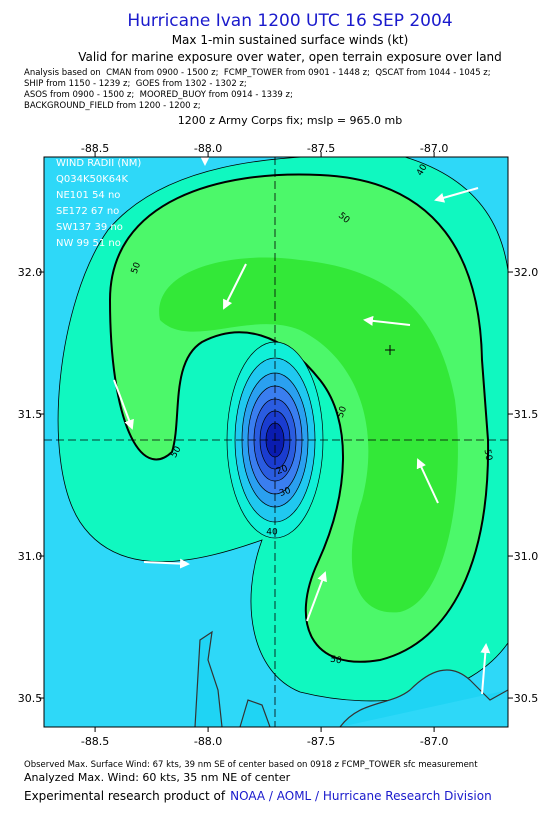 The width and height of the screenshot is (560, 815). Describe the element at coordinates (290, 120) in the screenshot. I see `fix: 1200 z Army Corps fix; mslp = 965.0 mb` at that location.